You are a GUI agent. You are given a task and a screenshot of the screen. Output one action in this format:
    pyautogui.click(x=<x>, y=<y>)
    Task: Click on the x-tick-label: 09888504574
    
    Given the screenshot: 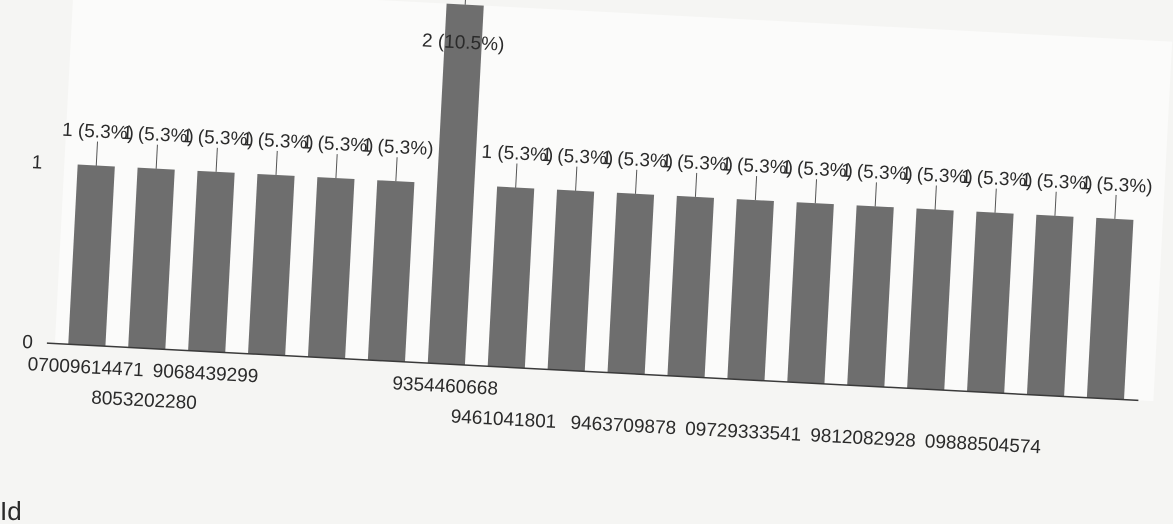 What is the action you would take?
    pyautogui.click(x=983, y=444)
    